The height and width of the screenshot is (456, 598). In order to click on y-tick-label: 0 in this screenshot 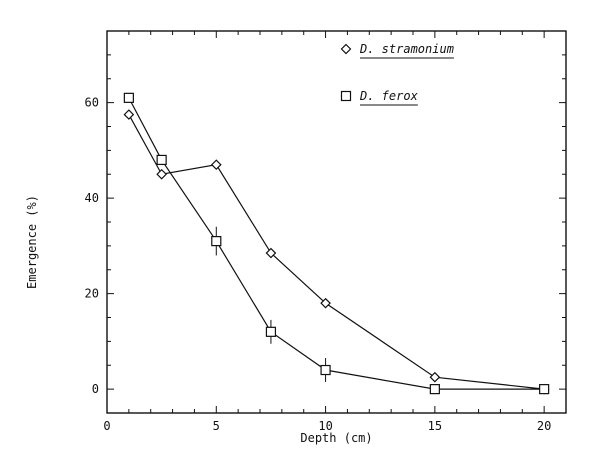, I will do `click(95, 389)`.